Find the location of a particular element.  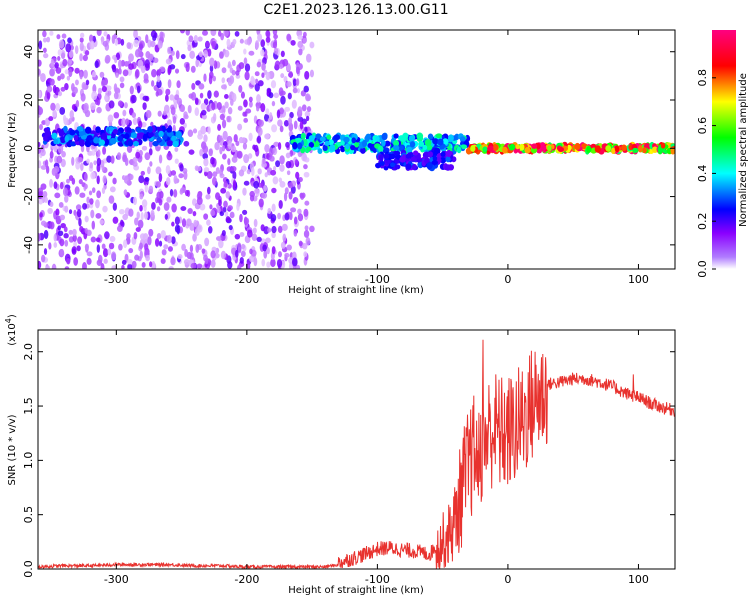

x-tick-label: -200 is located at coordinates (246, 579).